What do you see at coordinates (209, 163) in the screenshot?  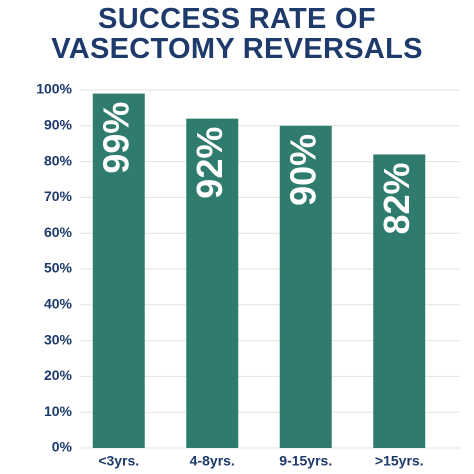 I see `value-label: 92%` at bounding box center [209, 163].